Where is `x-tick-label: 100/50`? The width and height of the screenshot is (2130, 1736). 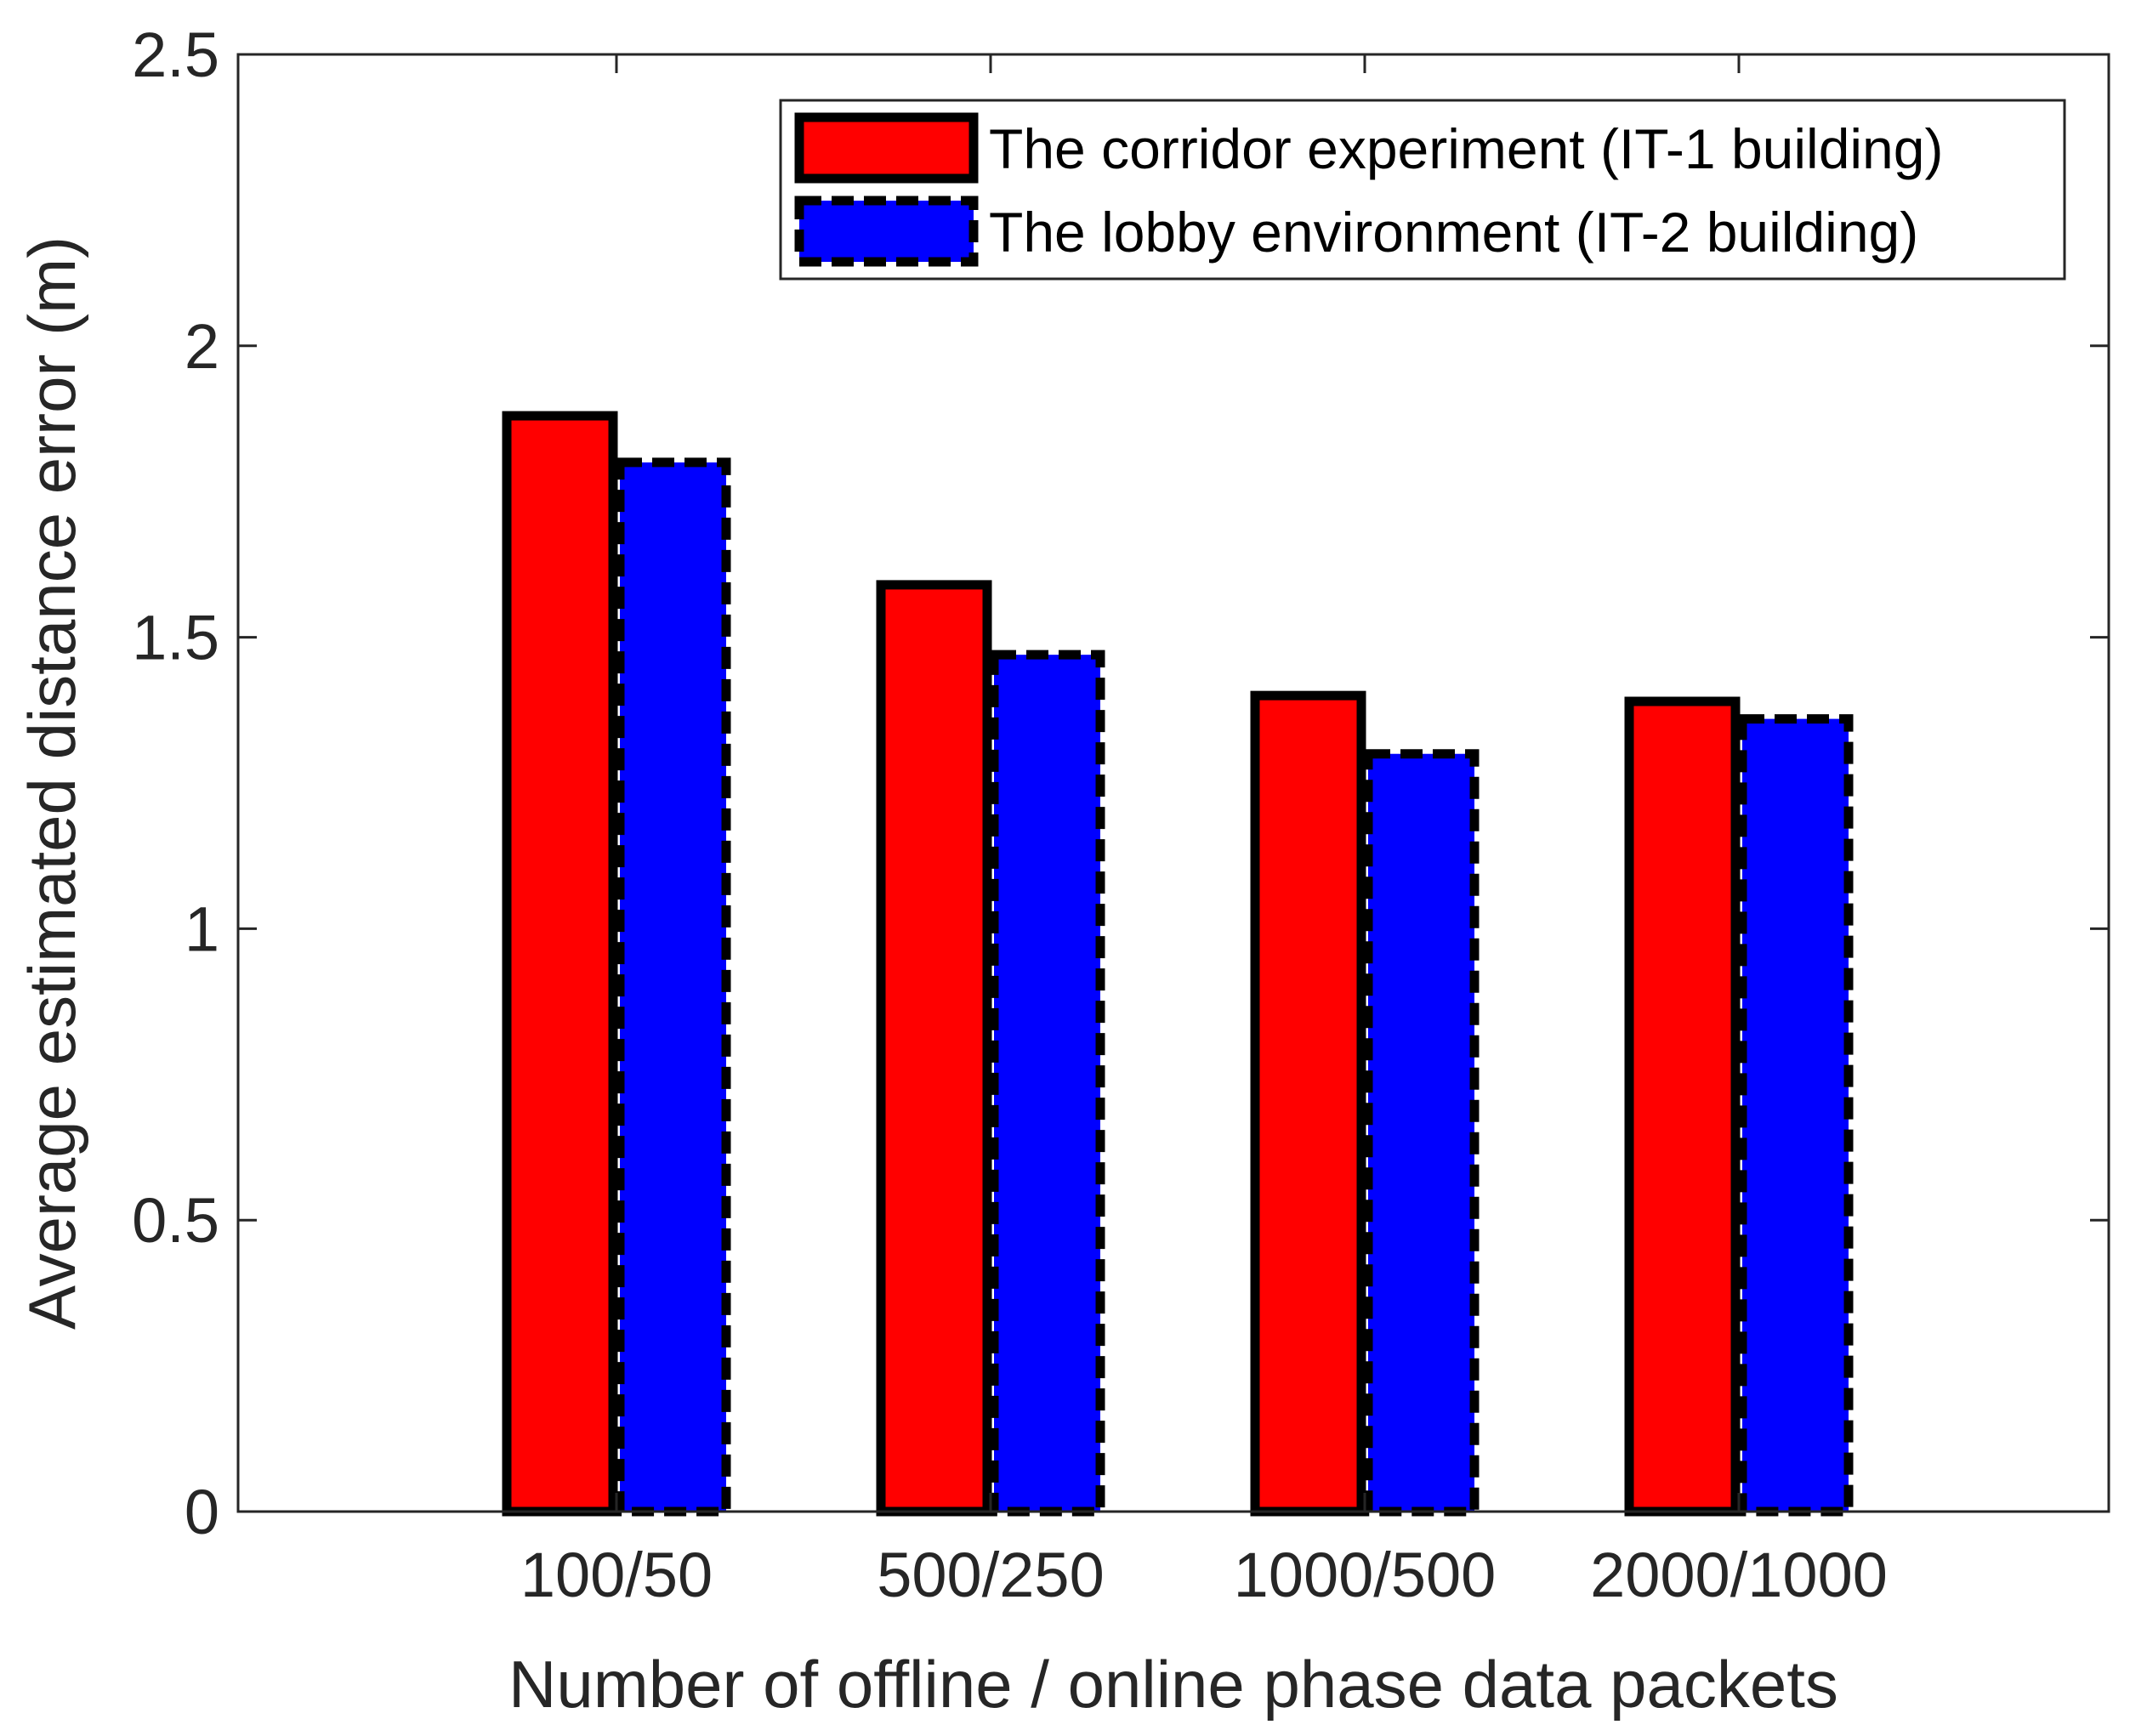
x-tick-label: 100/50 is located at coordinates (616, 1575).